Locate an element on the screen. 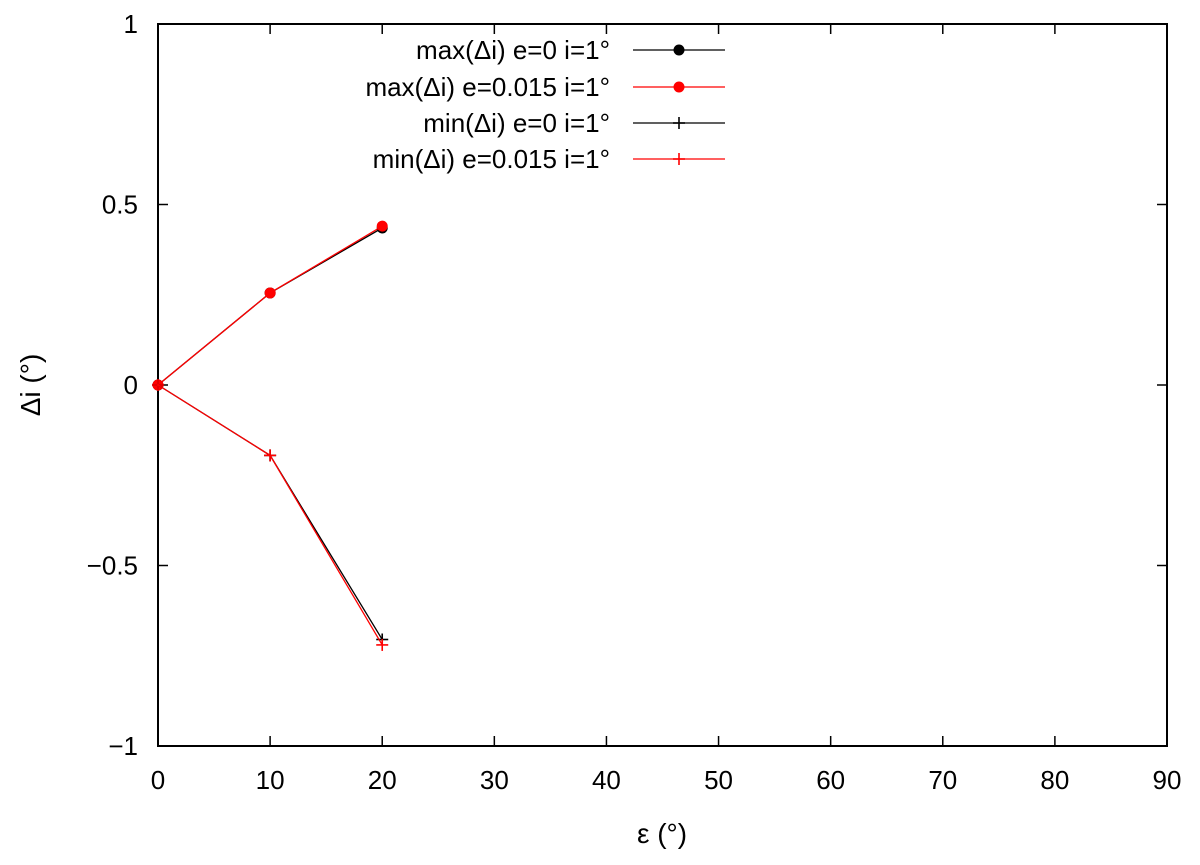 The height and width of the screenshot is (865, 1200). y-axis-label: Δi (°) is located at coordinates (30, 385).